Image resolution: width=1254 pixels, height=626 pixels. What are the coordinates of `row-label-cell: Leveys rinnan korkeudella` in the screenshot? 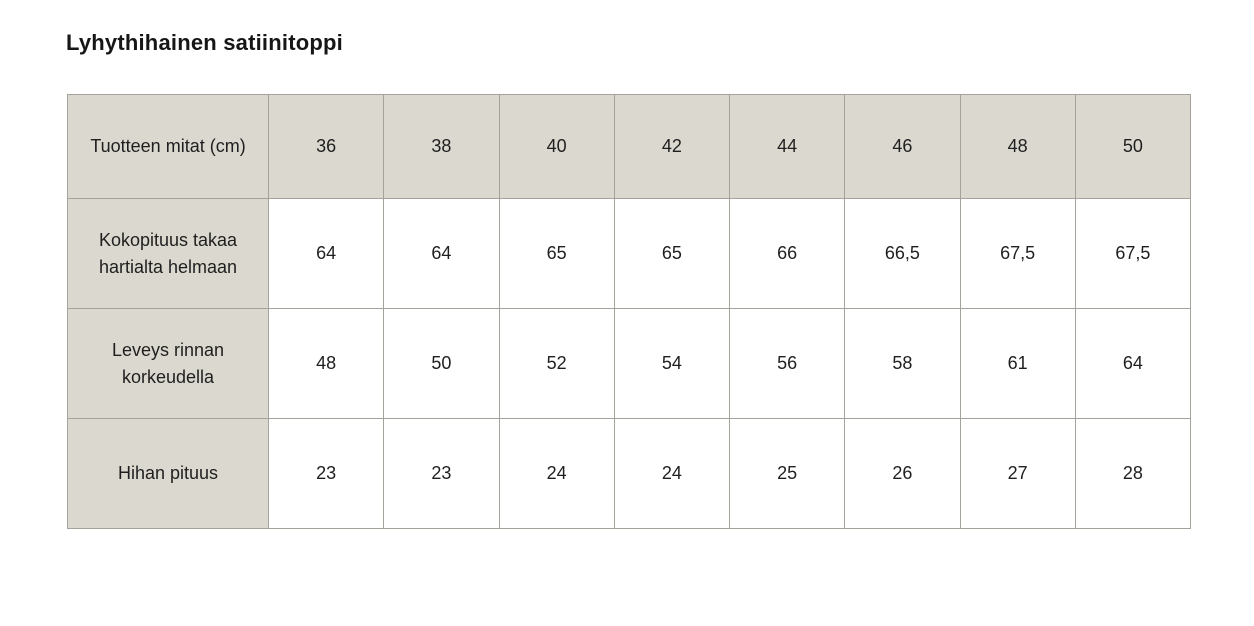 It's located at (168, 363).